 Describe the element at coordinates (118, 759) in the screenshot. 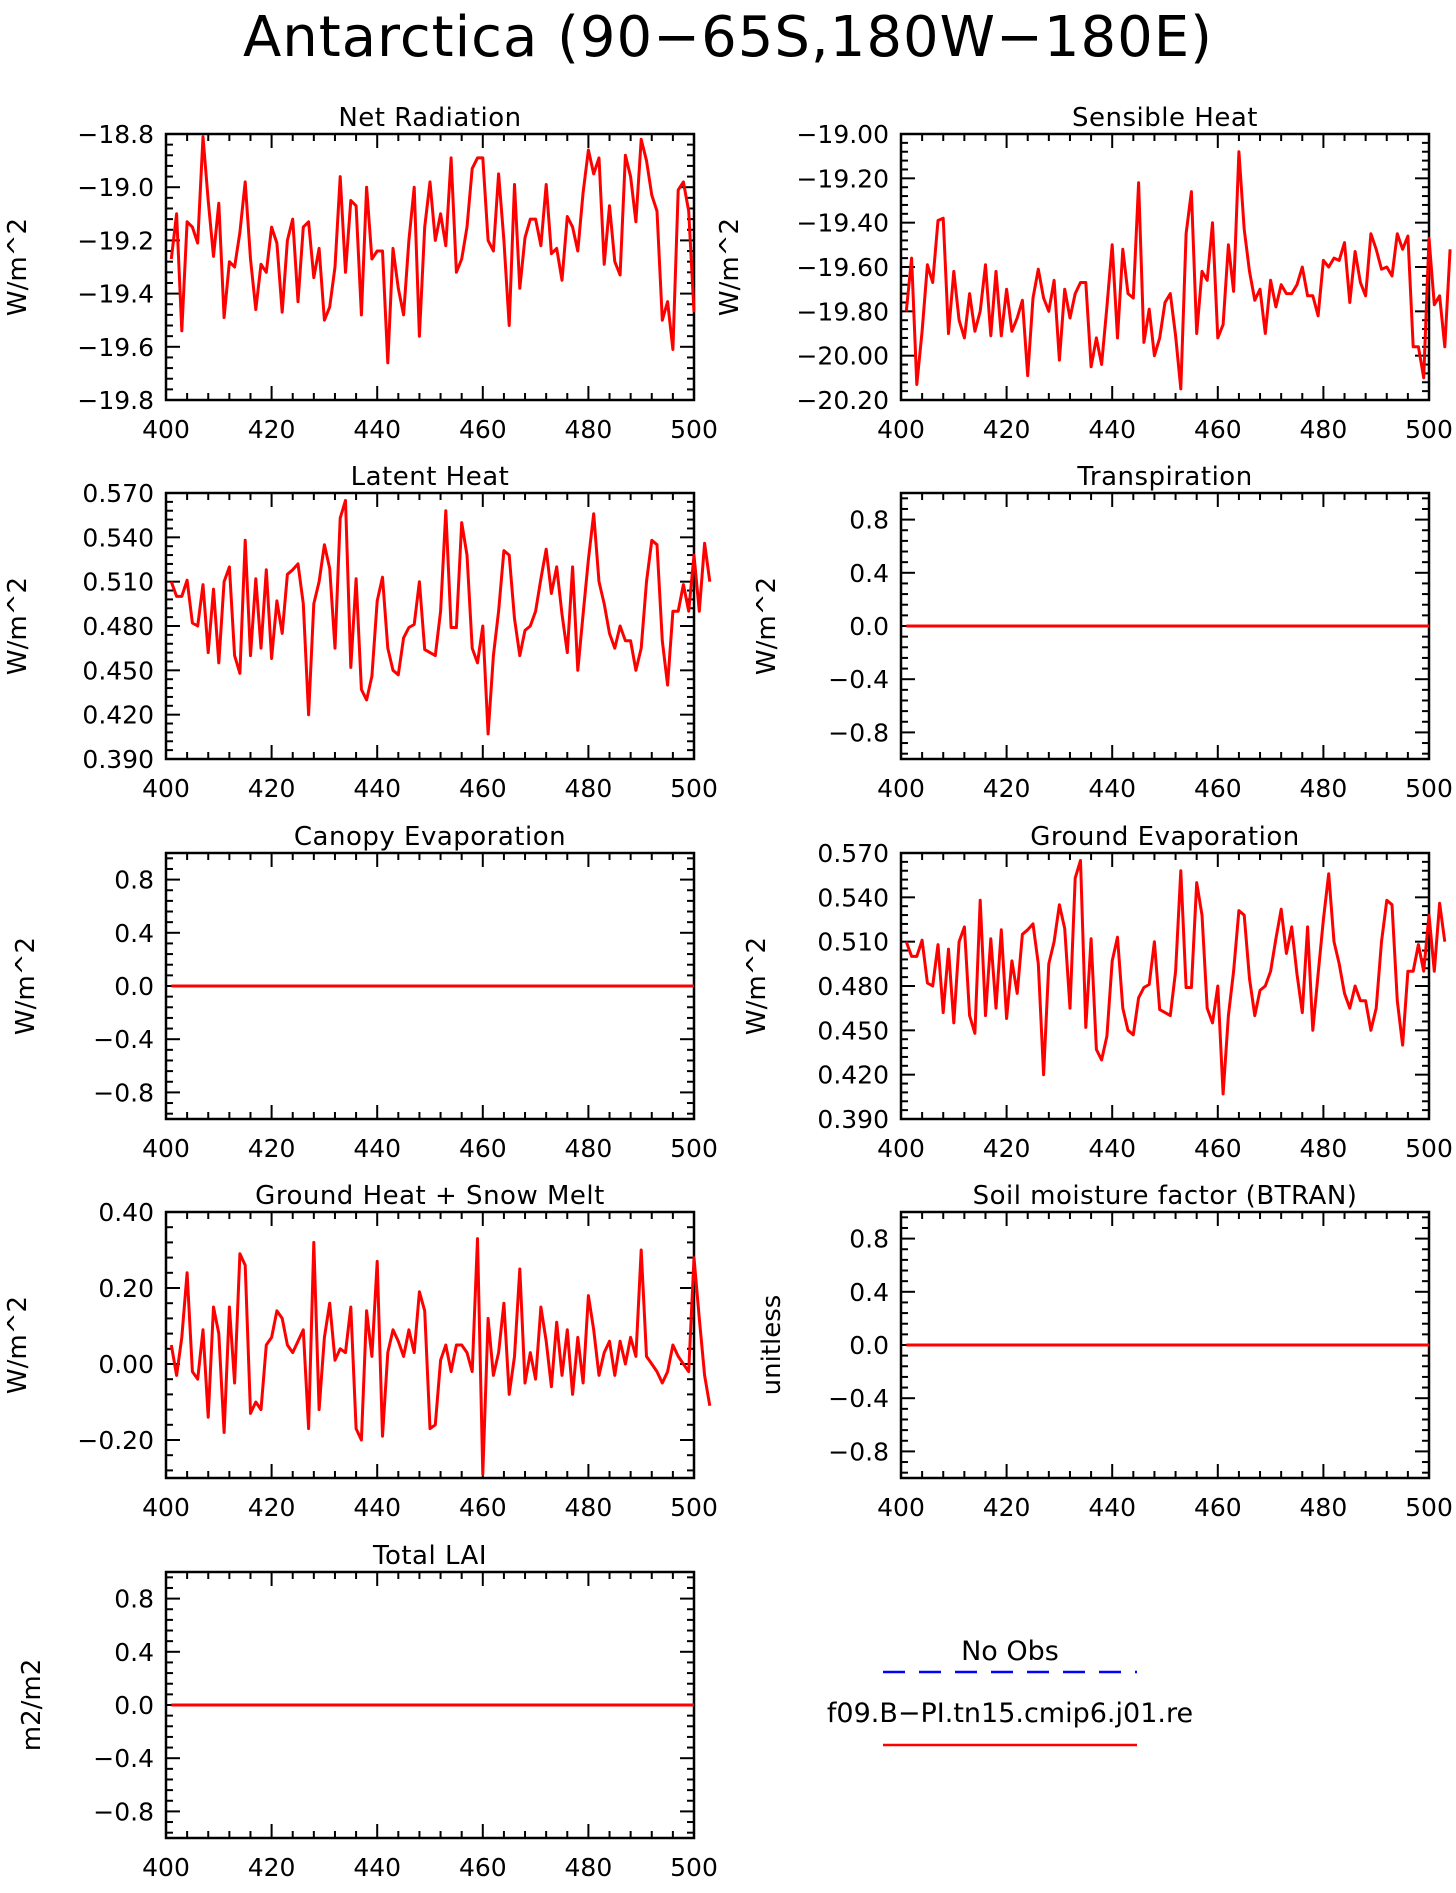

I see `y-tick-label: 0.390` at that location.